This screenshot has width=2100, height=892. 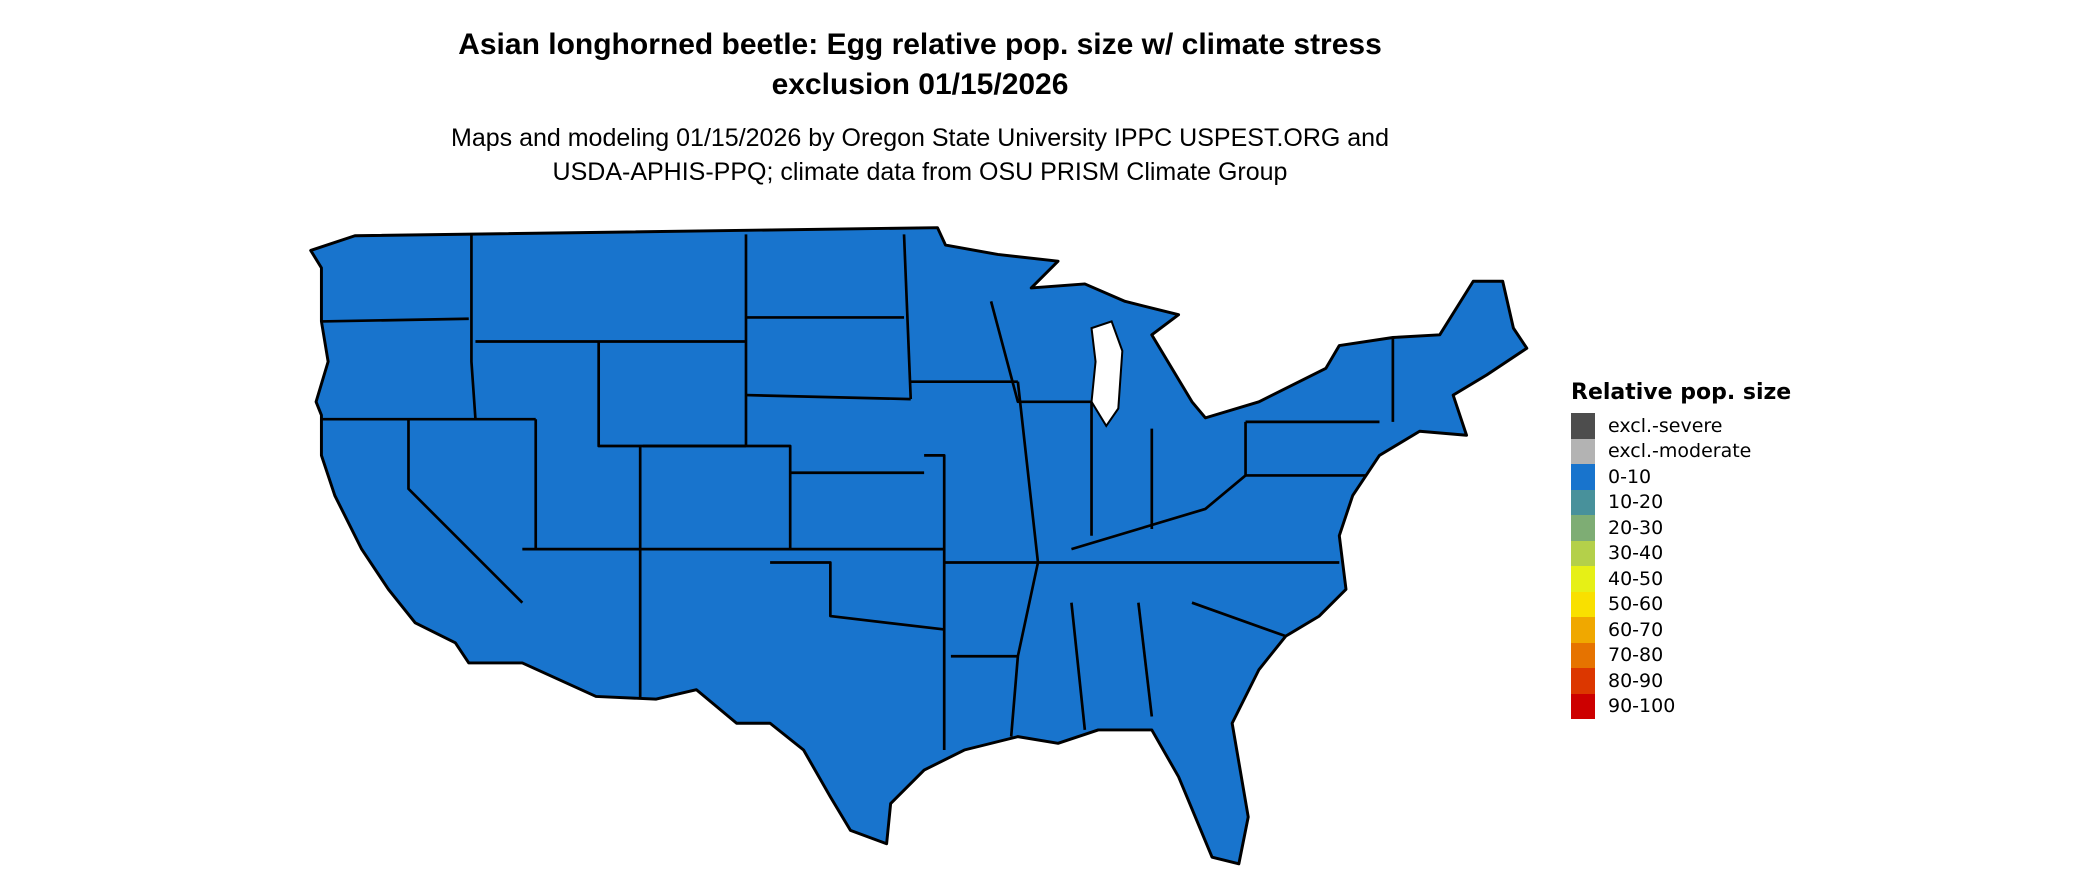 I want to click on legend-label: 0-10, so click(x=1630, y=476).